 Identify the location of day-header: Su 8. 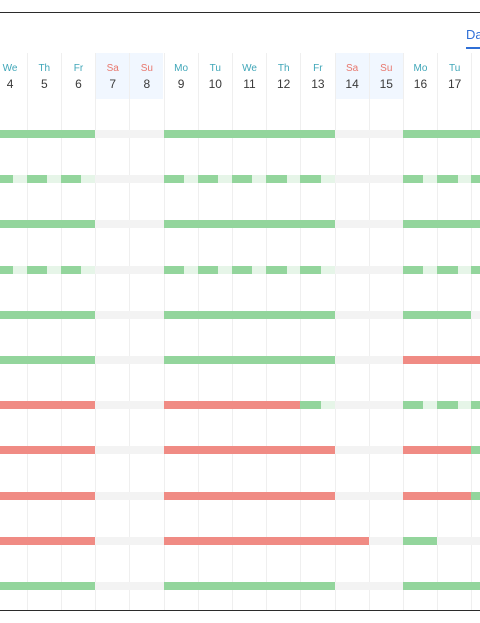
(147, 76).